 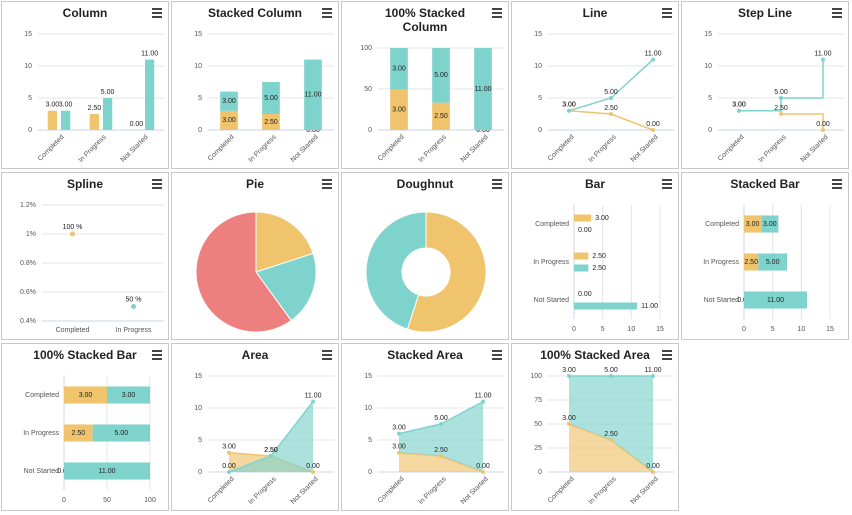 What do you see at coordinates (731, 148) in the screenshot?
I see `x-tick-label: Completed` at bounding box center [731, 148].